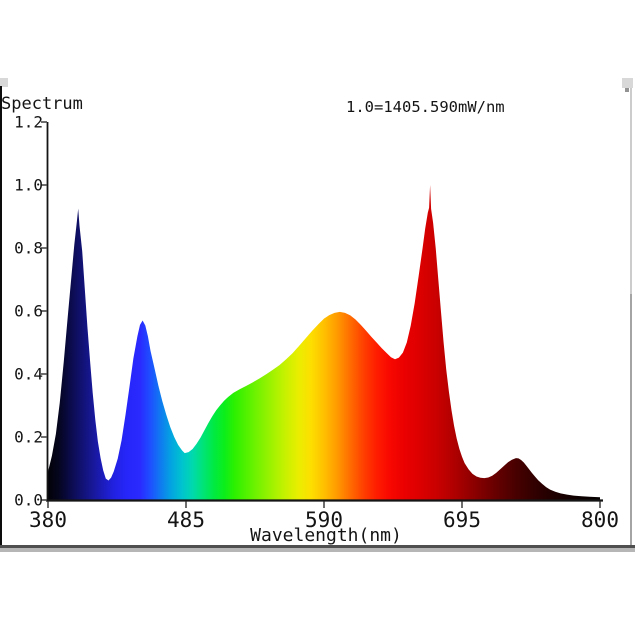  Describe the element at coordinates (326, 535) in the screenshot. I see `x-axis-title: Wavelength(nm)` at that location.